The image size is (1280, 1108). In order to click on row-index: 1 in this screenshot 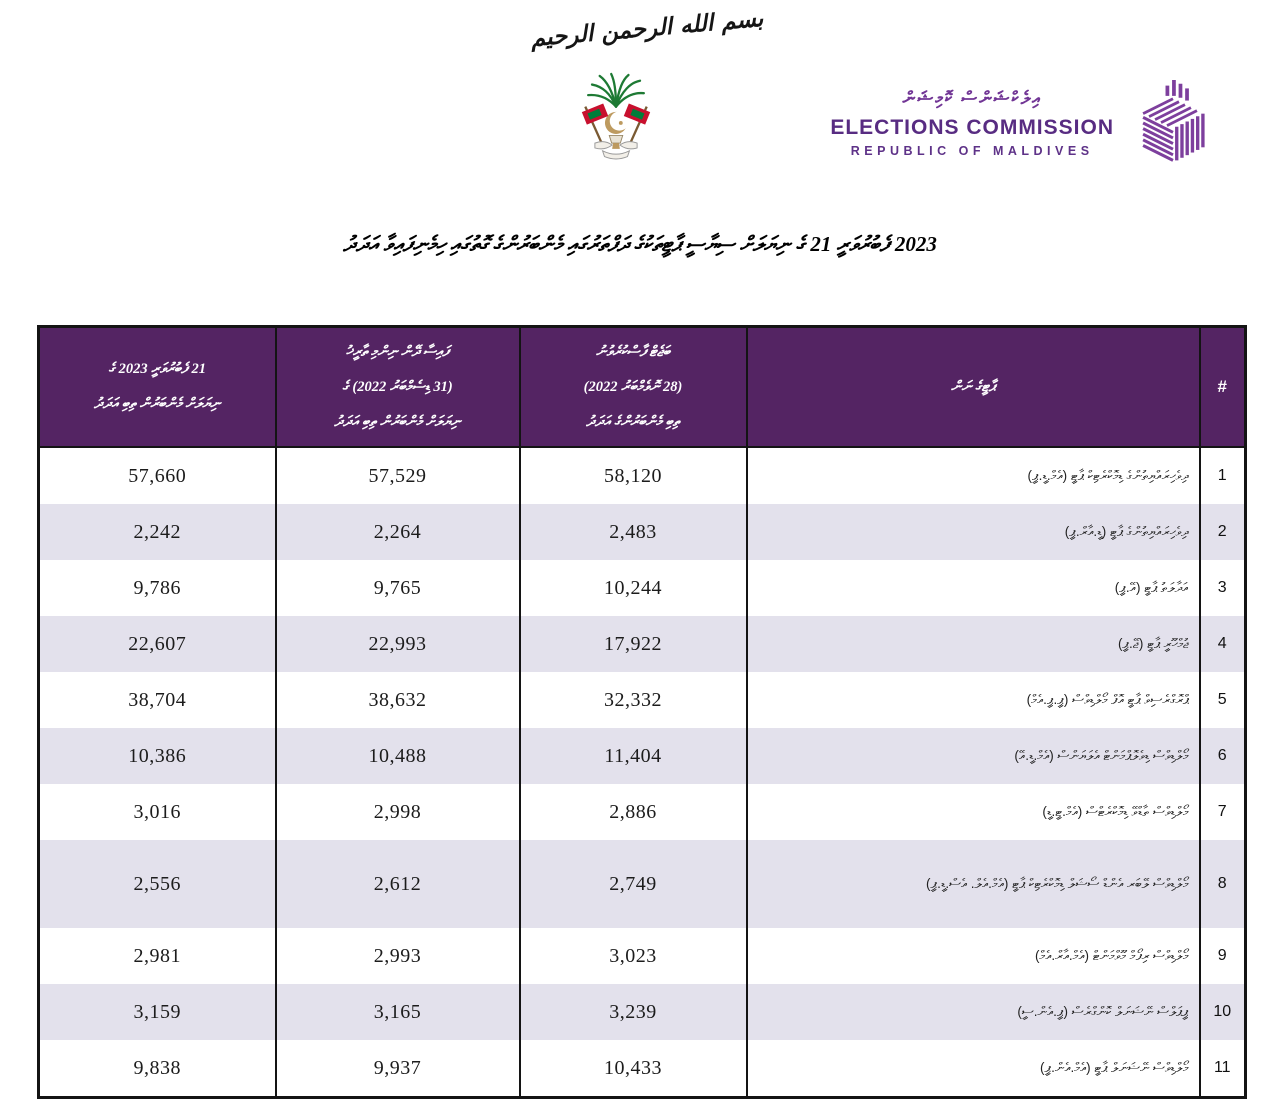, I will do `click(1222, 475)`.